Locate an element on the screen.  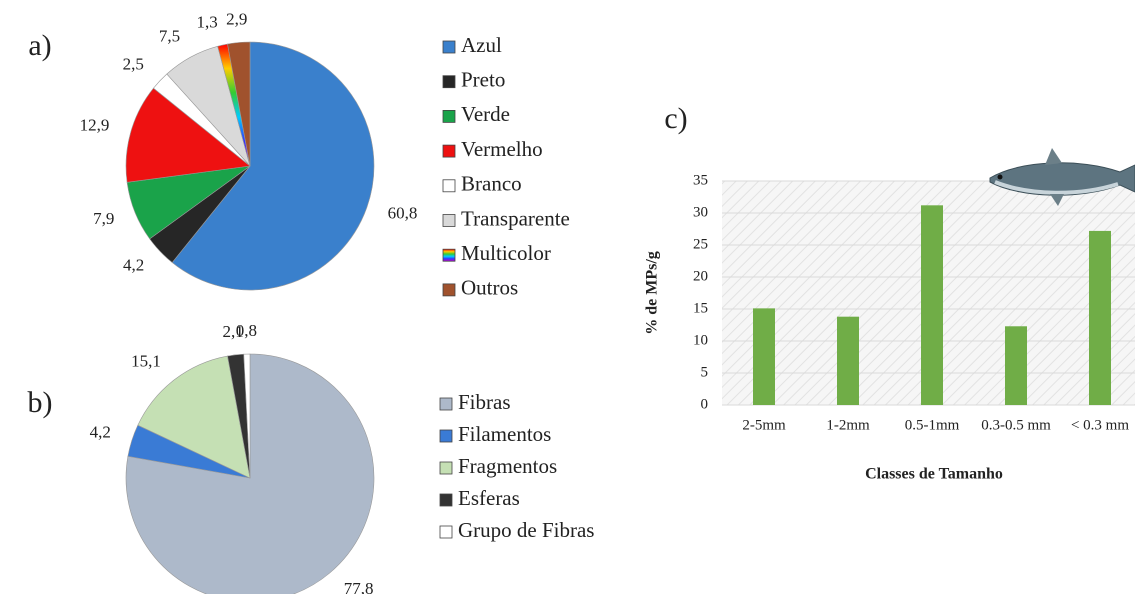
legend-label: Multicolor is located at coordinates (506, 253).